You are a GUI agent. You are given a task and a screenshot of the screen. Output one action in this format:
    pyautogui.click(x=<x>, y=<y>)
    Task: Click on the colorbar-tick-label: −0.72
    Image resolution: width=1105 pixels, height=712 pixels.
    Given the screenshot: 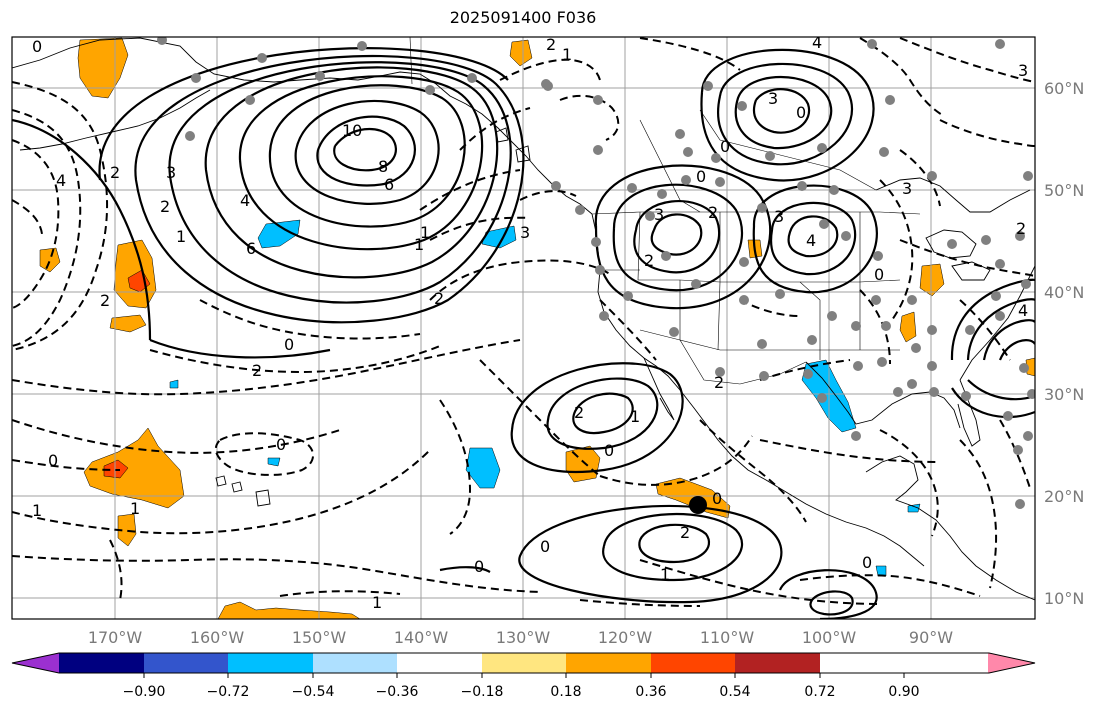 What is the action you would take?
    pyautogui.click(x=228, y=692)
    